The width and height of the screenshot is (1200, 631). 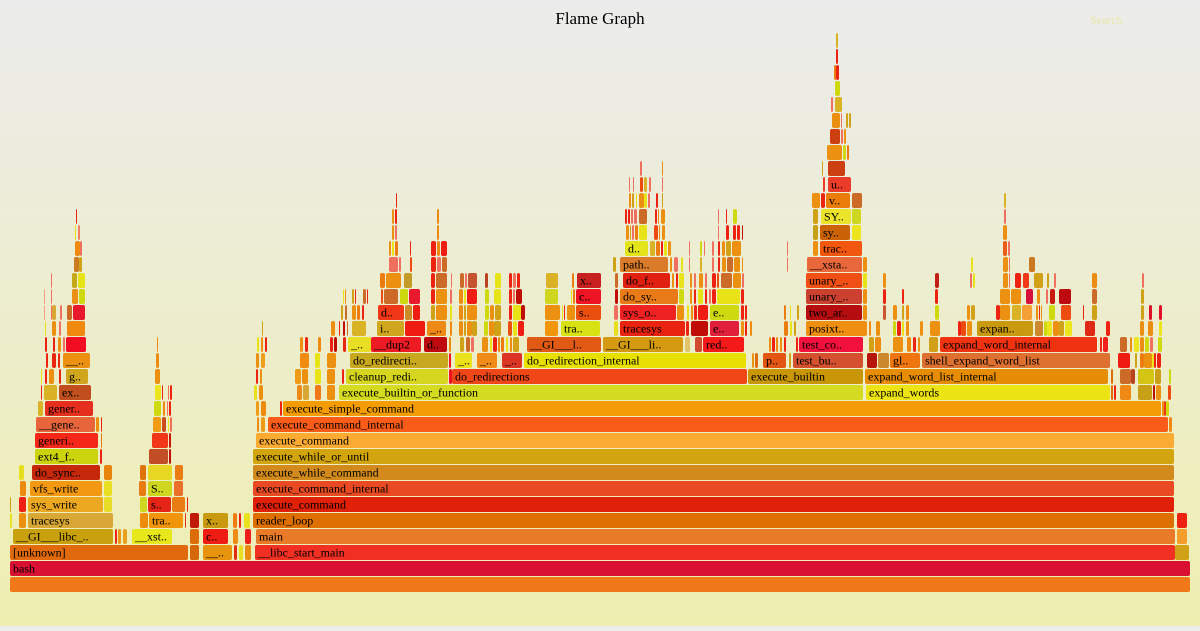 What do you see at coordinates (301, 553) in the screenshot?
I see `svg-text: __libc_start_main` at bounding box center [301, 553].